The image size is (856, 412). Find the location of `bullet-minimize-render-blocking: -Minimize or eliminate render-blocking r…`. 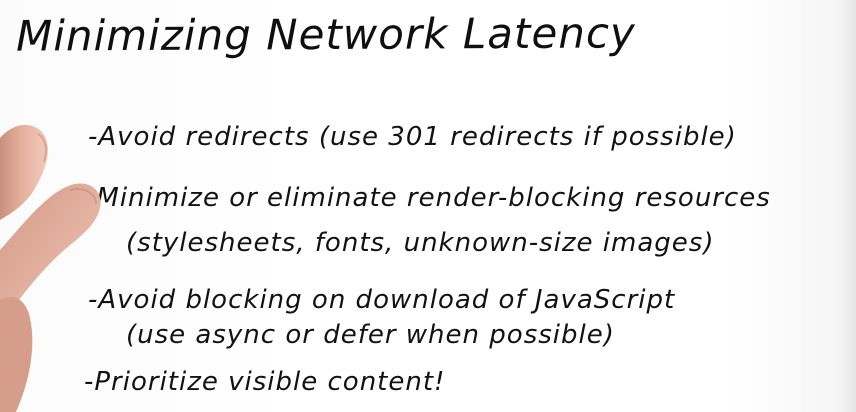

bullet-minimize-render-blocking: -Minimize or eliminate render-blocking r… is located at coordinates (428, 198).